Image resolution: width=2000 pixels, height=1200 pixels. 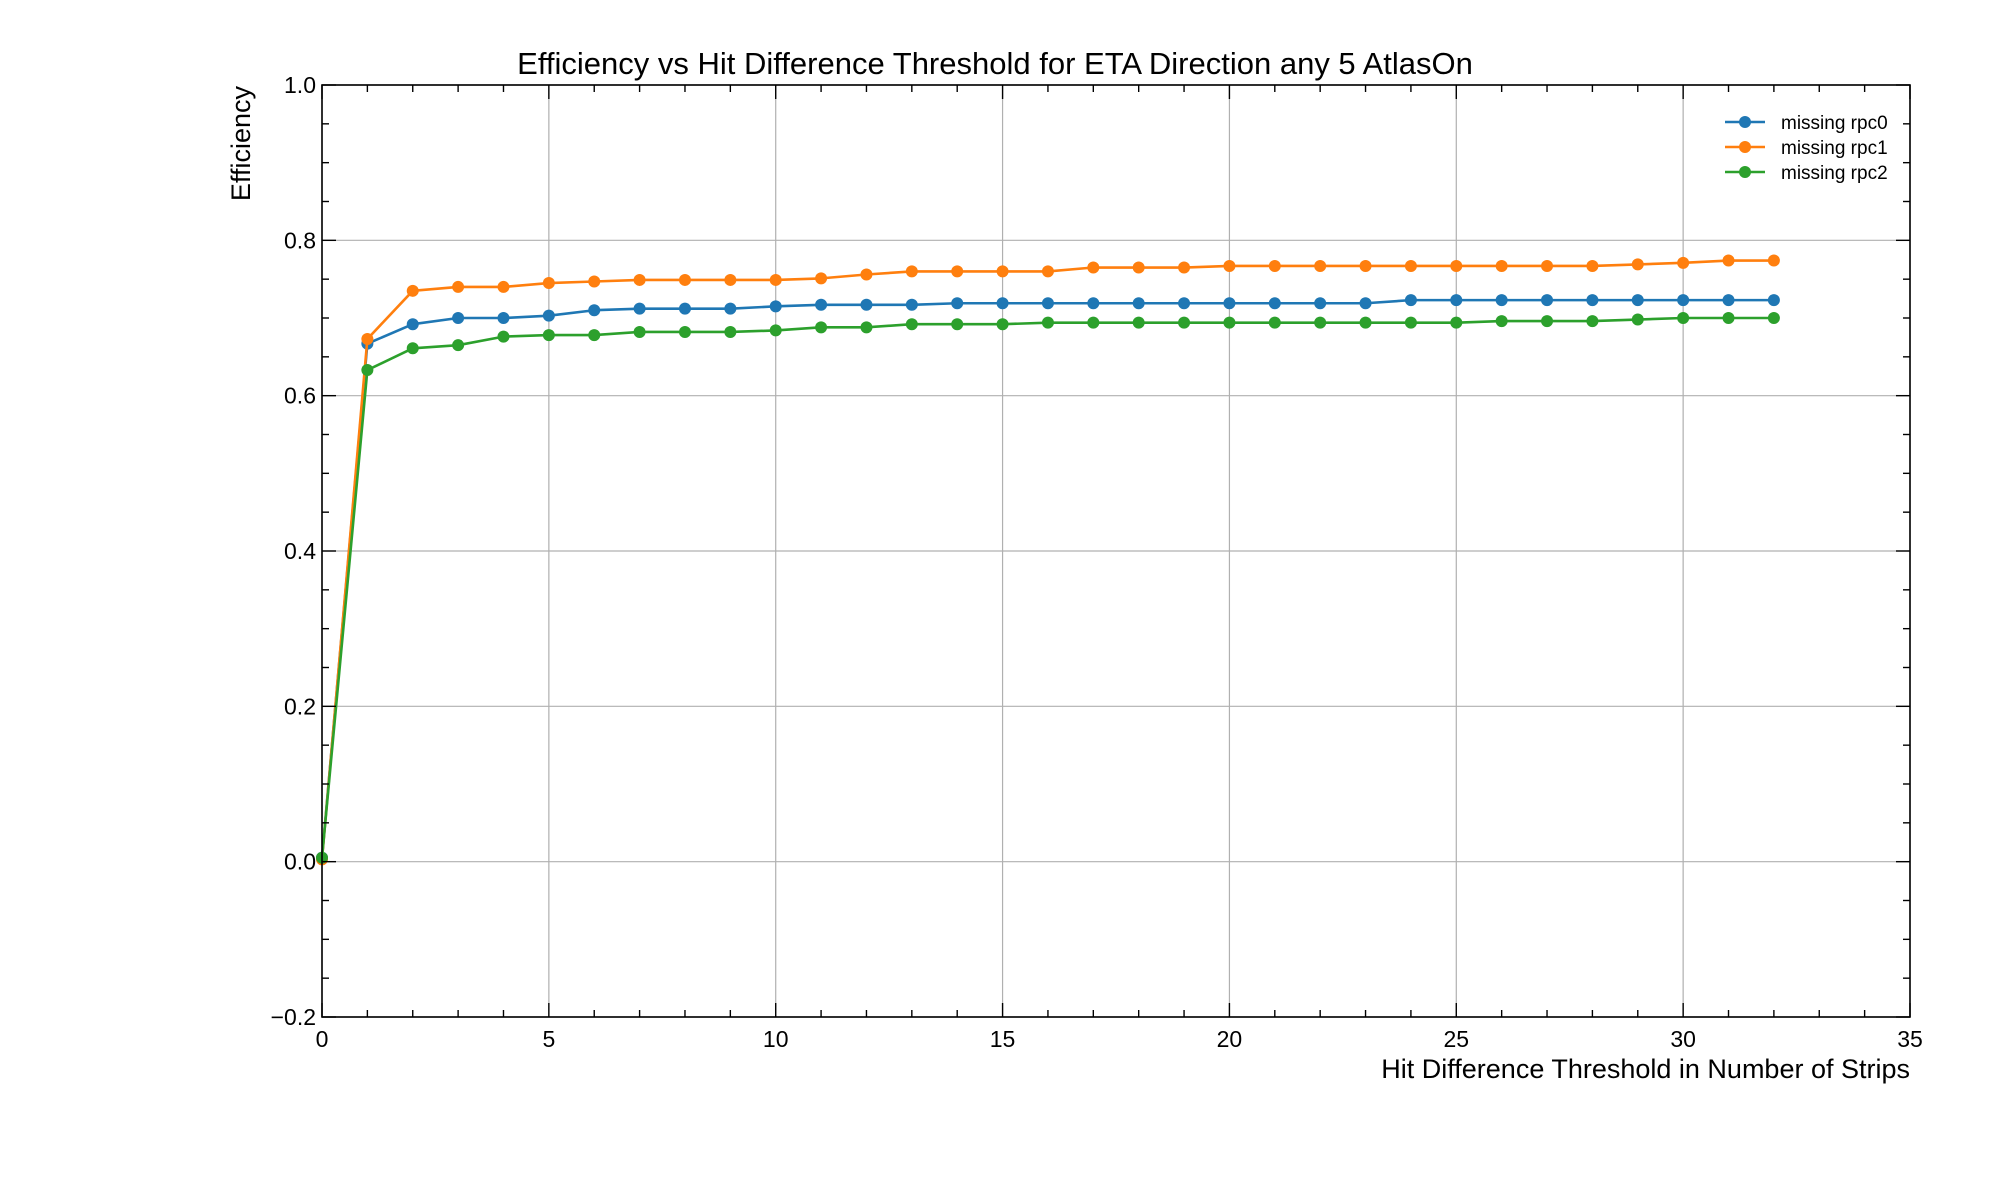 I want to click on legend: missing rpc0 missing rpc1 missing rpc2, so click(x=1806, y=148).